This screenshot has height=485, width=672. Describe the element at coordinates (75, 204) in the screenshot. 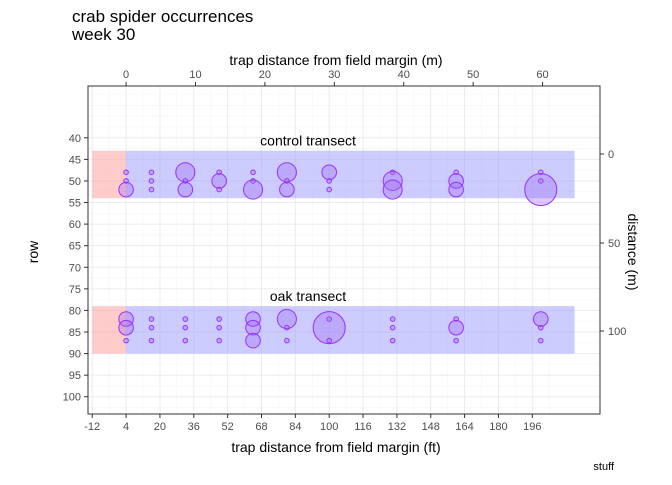

I see `y-tick-label-left: 55` at that location.